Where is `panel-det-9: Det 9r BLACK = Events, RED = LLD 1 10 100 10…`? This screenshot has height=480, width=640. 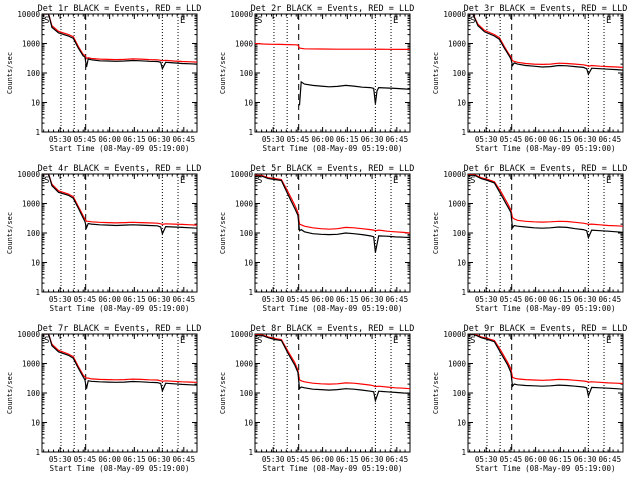
panel-det-9: Det 9r BLACK = Events, RED = LLD 1 10 100 10… is located at coordinates (529, 398).